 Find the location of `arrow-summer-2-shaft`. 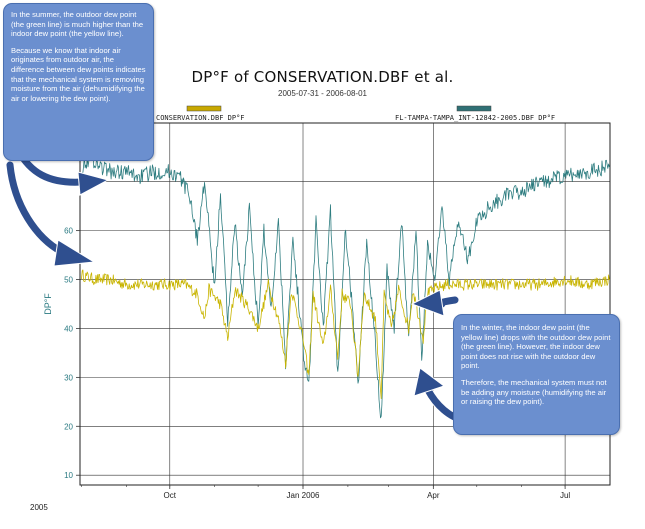

arrow-summer-2-shaft is located at coordinates (36, 208).